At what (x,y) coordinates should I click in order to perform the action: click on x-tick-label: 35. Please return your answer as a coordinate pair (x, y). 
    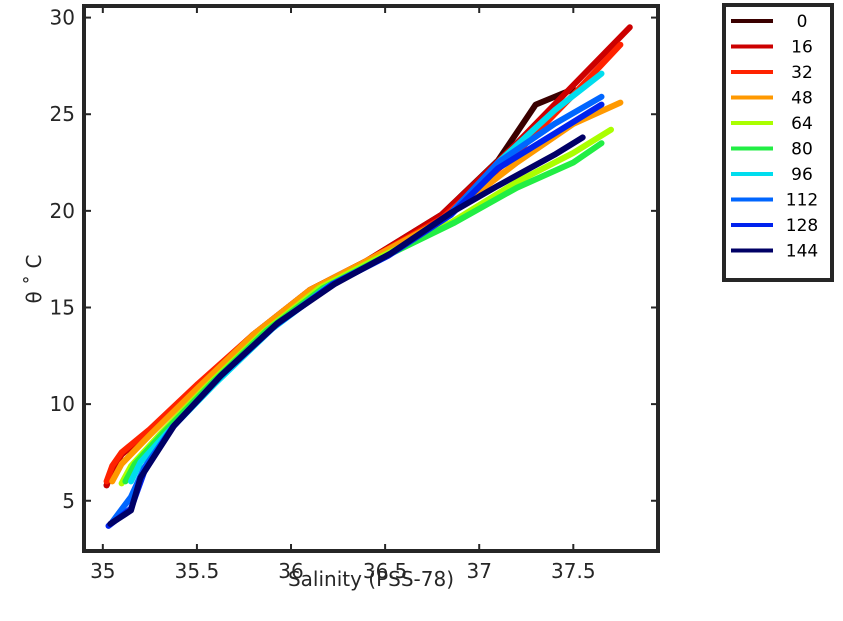
    Looking at the image, I should click on (102, 571).